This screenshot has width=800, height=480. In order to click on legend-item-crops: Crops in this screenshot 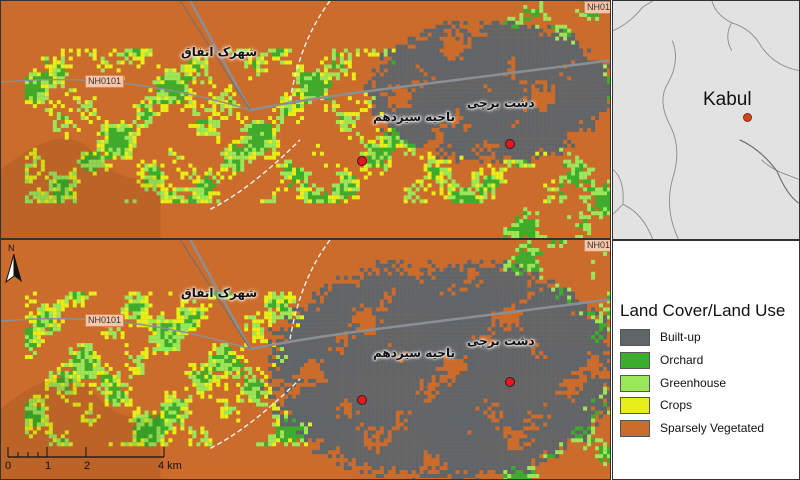, I will do `click(656, 405)`.